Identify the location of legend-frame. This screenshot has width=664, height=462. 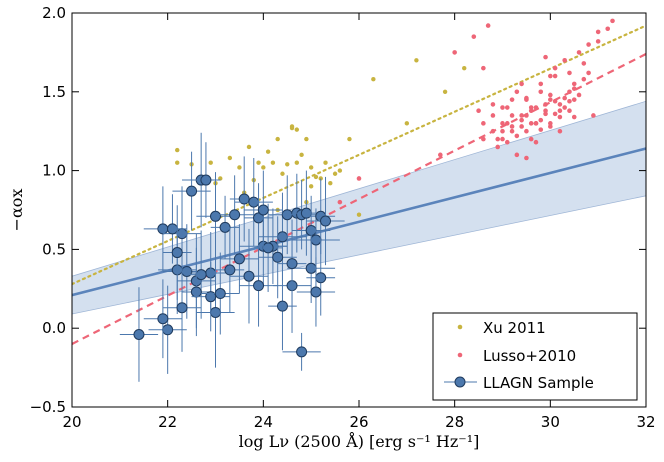
(535, 356).